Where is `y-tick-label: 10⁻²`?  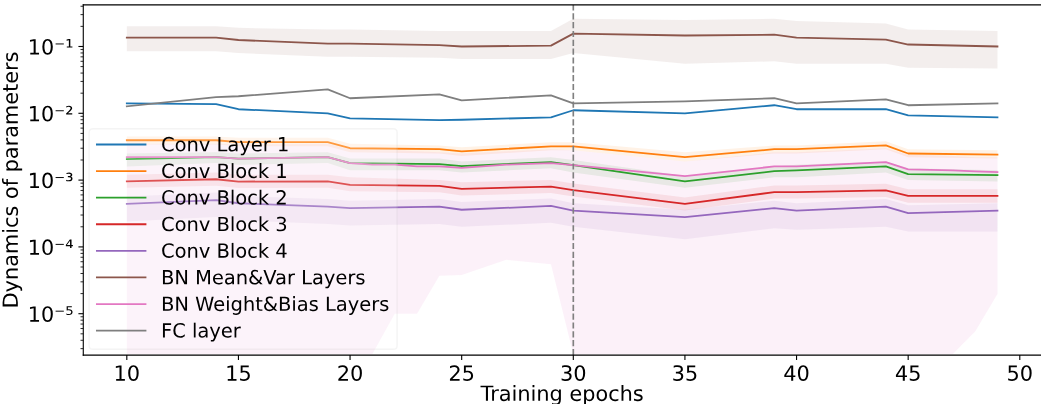 y-tick-label: 10⁻² is located at coordinates (51, 113).